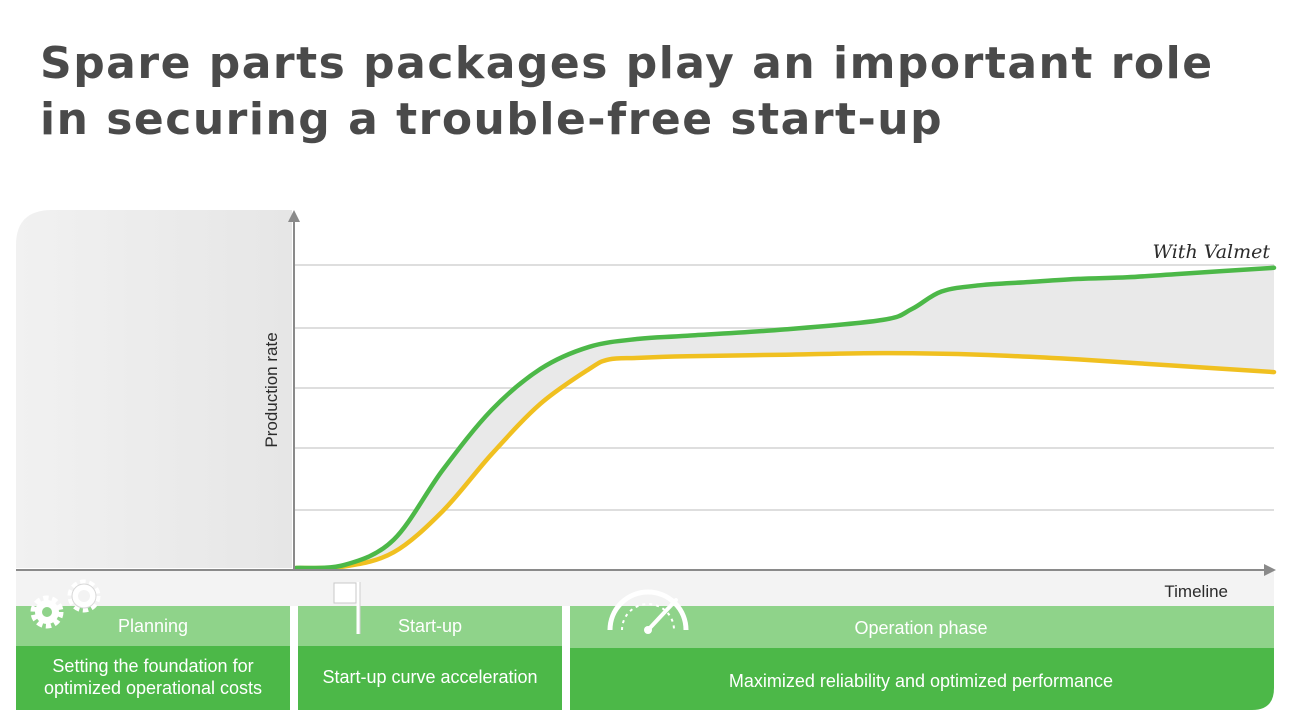  Describe the element at coordinates (294, 216) in the screenshot. I see `y-axis-arrow` at that location.